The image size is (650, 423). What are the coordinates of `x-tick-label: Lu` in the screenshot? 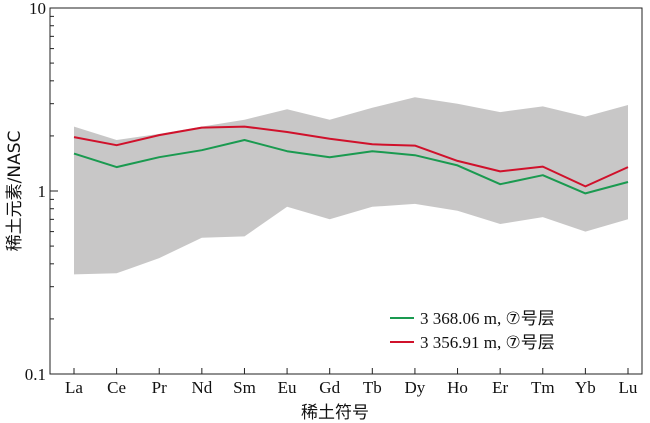 It's located at (628, 387).